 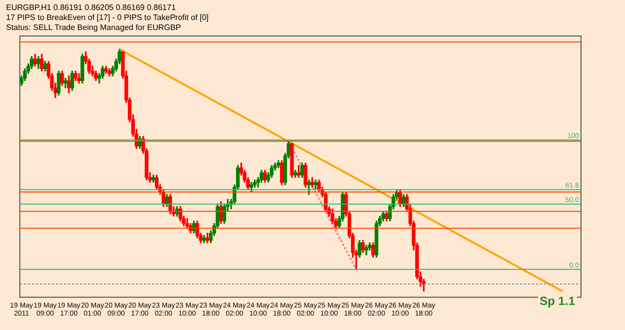 I want to click on chart-title: EURGBP,H1 0.86191 0.86205 0.86169 0.86171, so click(x=91, y=8).